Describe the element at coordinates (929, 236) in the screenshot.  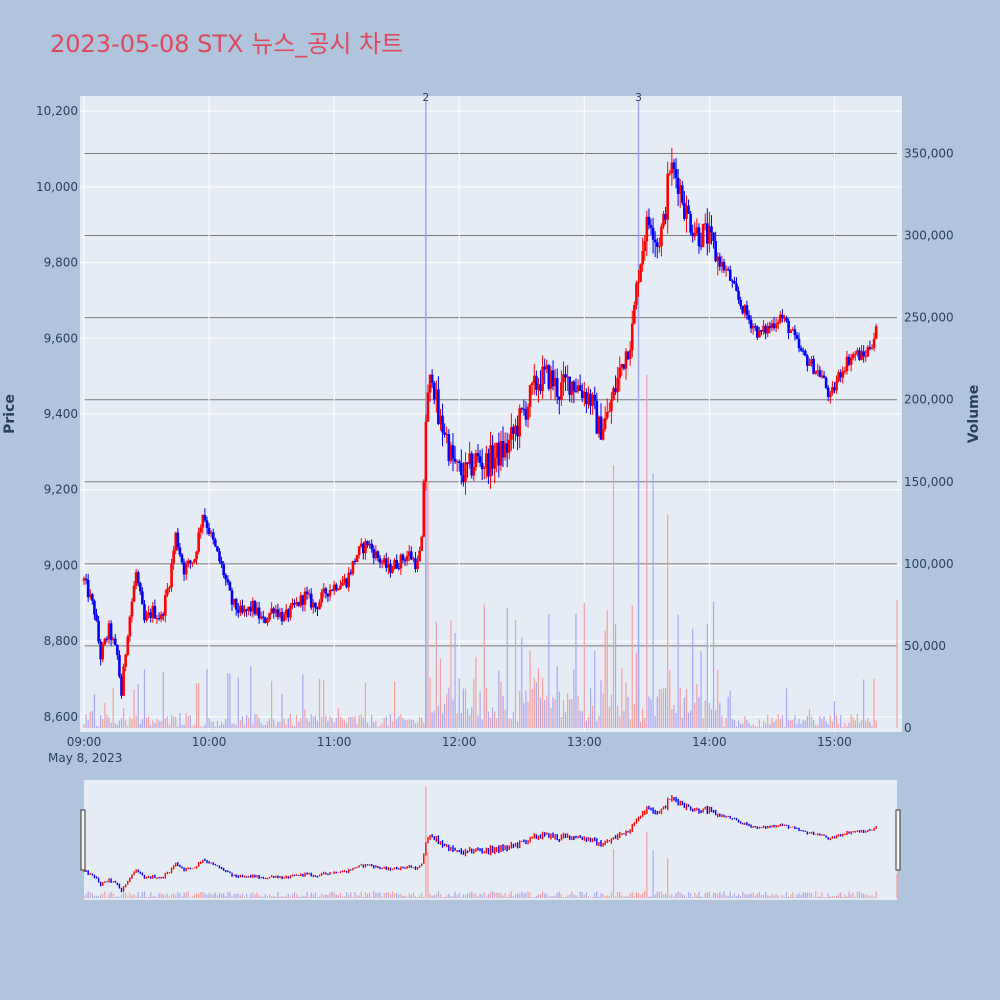
I see `volume-tick-label: 300,000` at that location.